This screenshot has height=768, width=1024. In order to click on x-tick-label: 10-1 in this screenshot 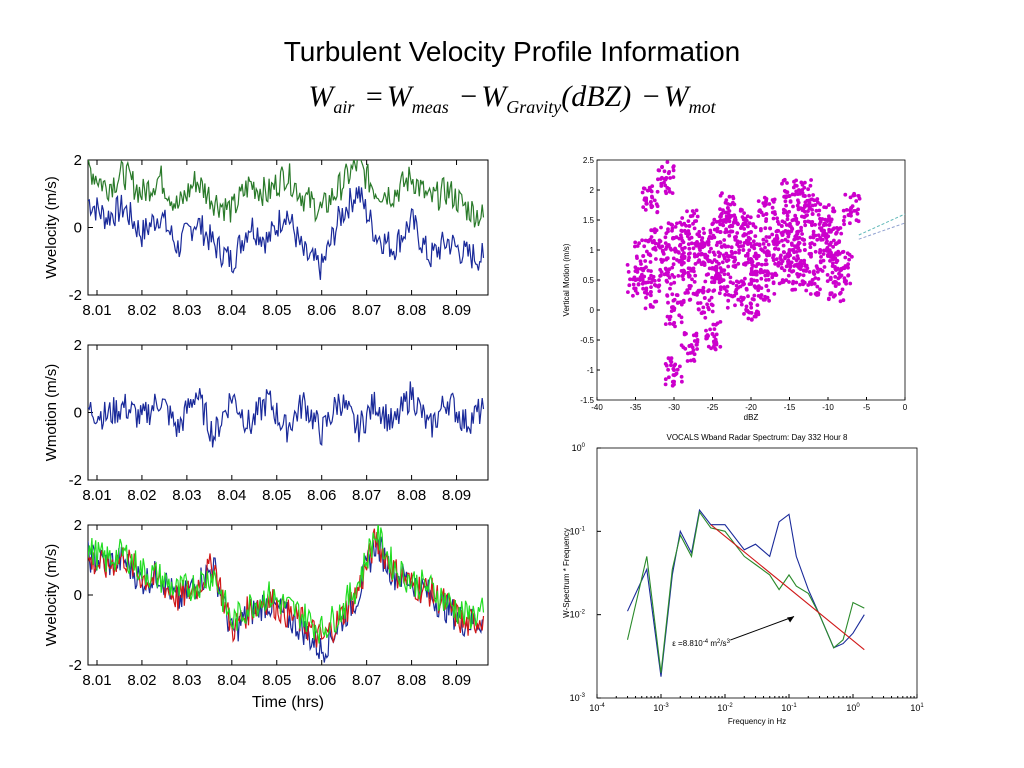, I will do `click(789, 708)`.